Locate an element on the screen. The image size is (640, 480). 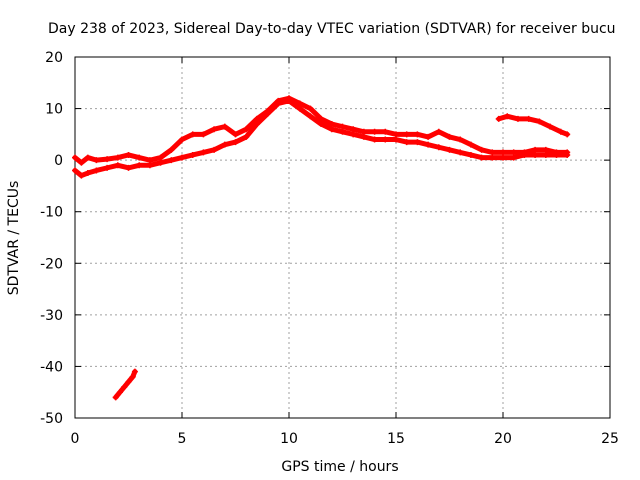
y-tick-label: -40 is located at coordinates (51, 367).